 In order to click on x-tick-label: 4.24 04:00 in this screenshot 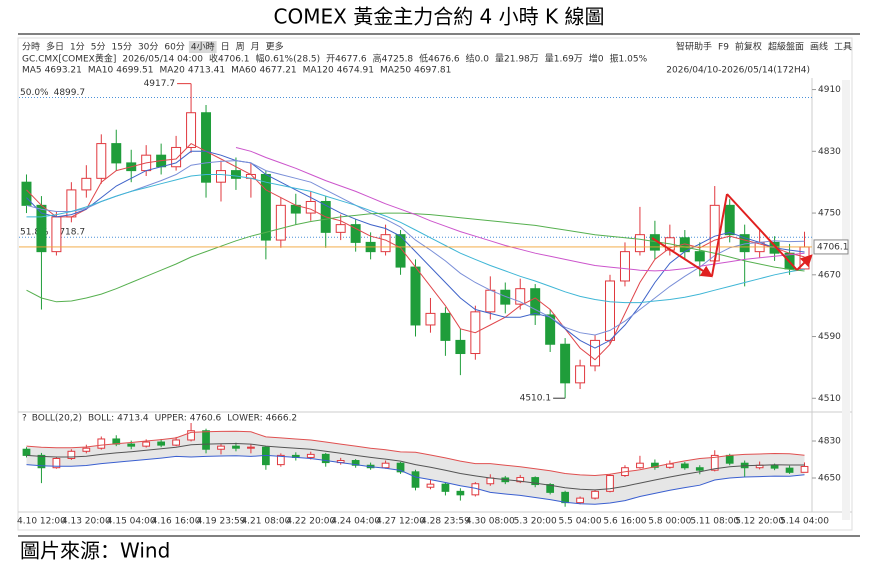, I will do `click(355, 522)`.